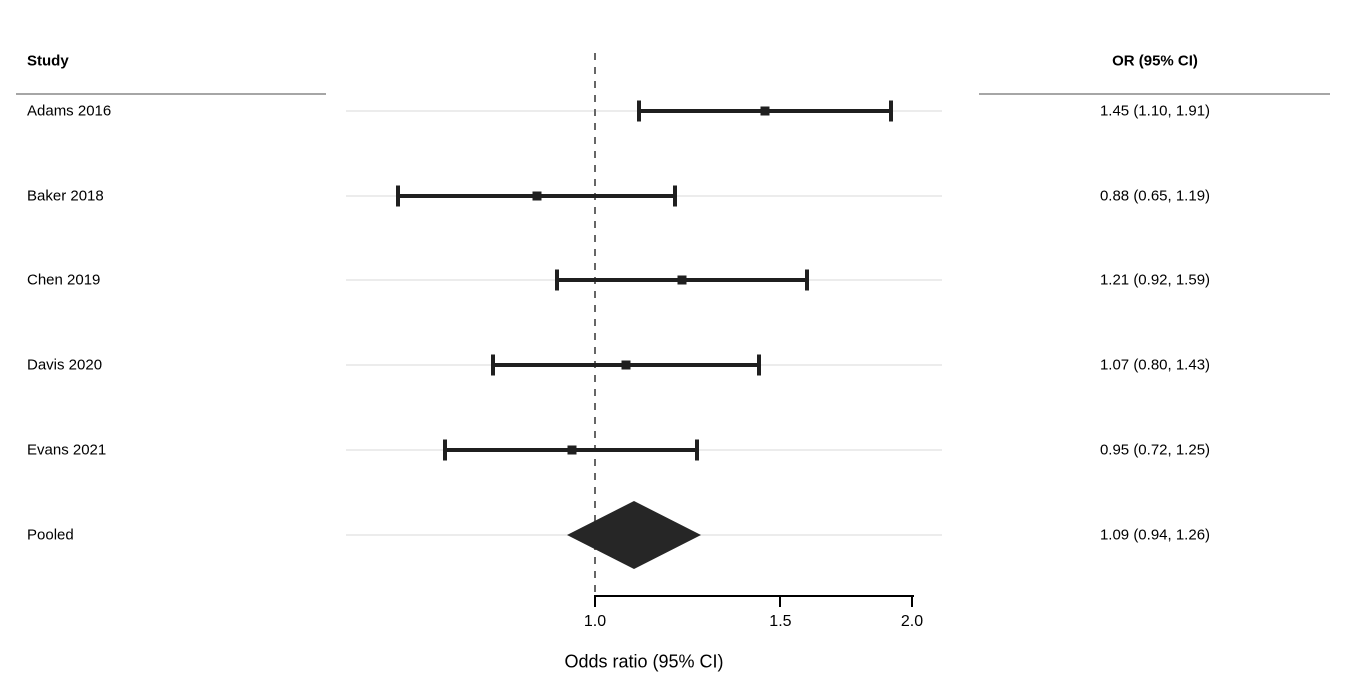 Image resolution: width=1350 pixels, height=675 pixels. What do you see at coordinates (1155, 196) in the screenshot?
I see `or-value: 0.88 (0.65, 1.19)` at bounding box center [1155, 196].